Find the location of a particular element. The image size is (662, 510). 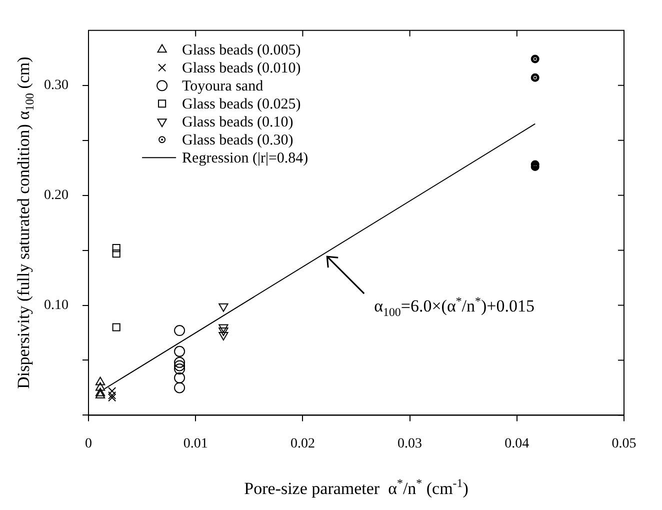

y-tick-label: 0.30 is located at coordinates (56, 86).